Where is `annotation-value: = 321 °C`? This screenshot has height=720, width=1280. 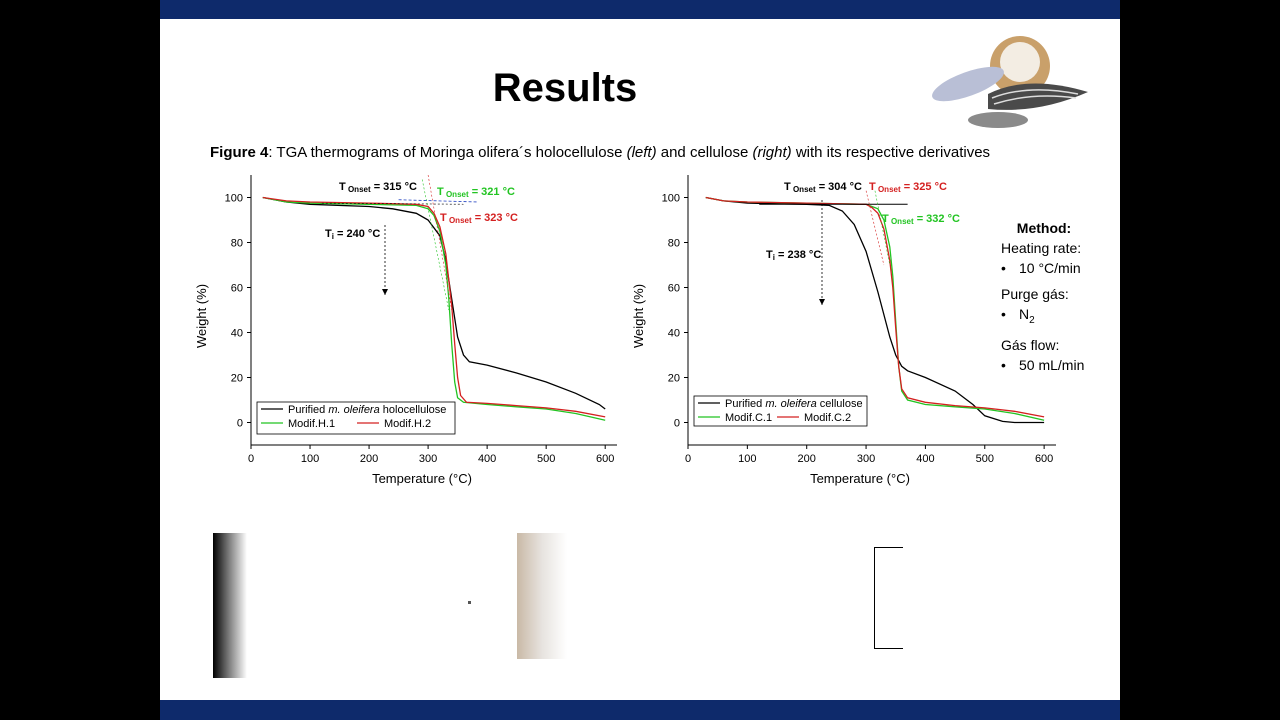 annotation-value: = 321 °C is located at coordinates (492, 192).